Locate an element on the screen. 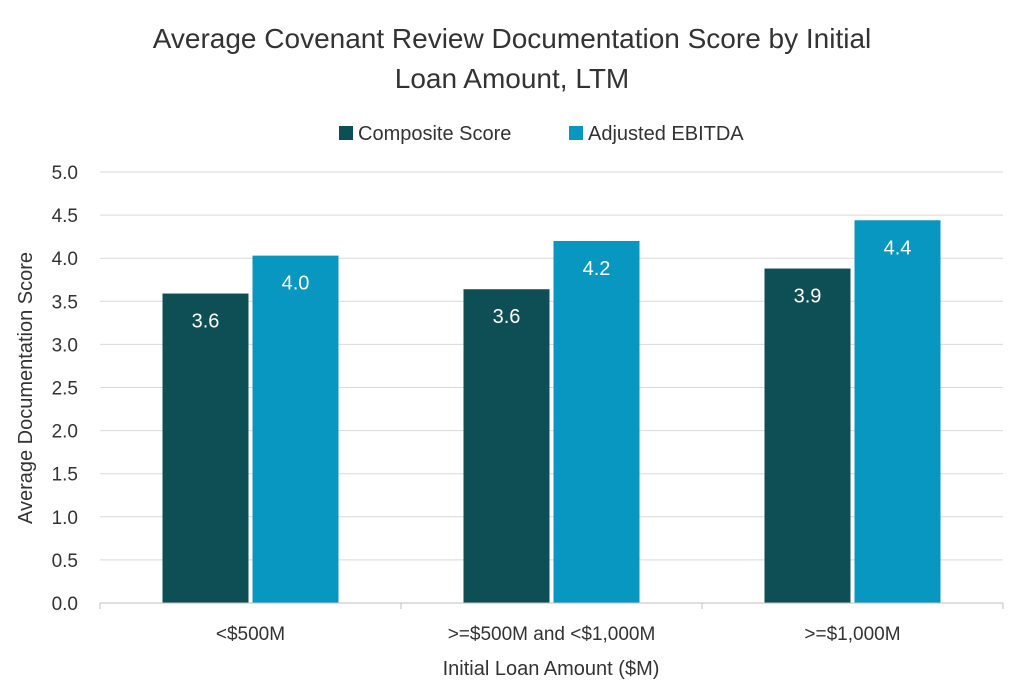 The image size is (1024, 691). chart-title-line-2: Loan Amount, LTM is located at coordinates (512, 78).